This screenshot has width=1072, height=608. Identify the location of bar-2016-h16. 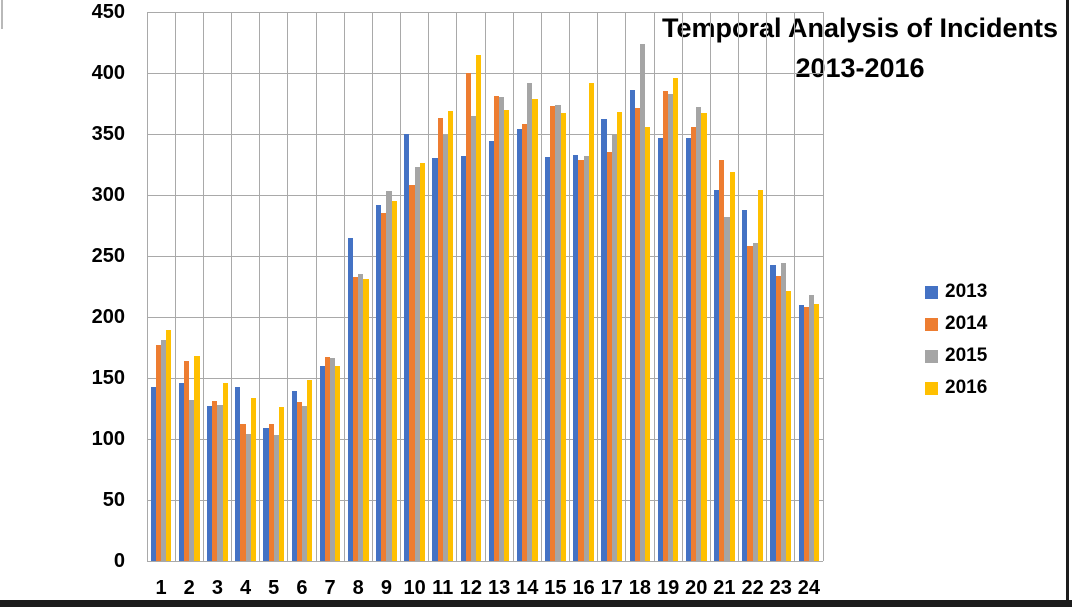
(591, 321).